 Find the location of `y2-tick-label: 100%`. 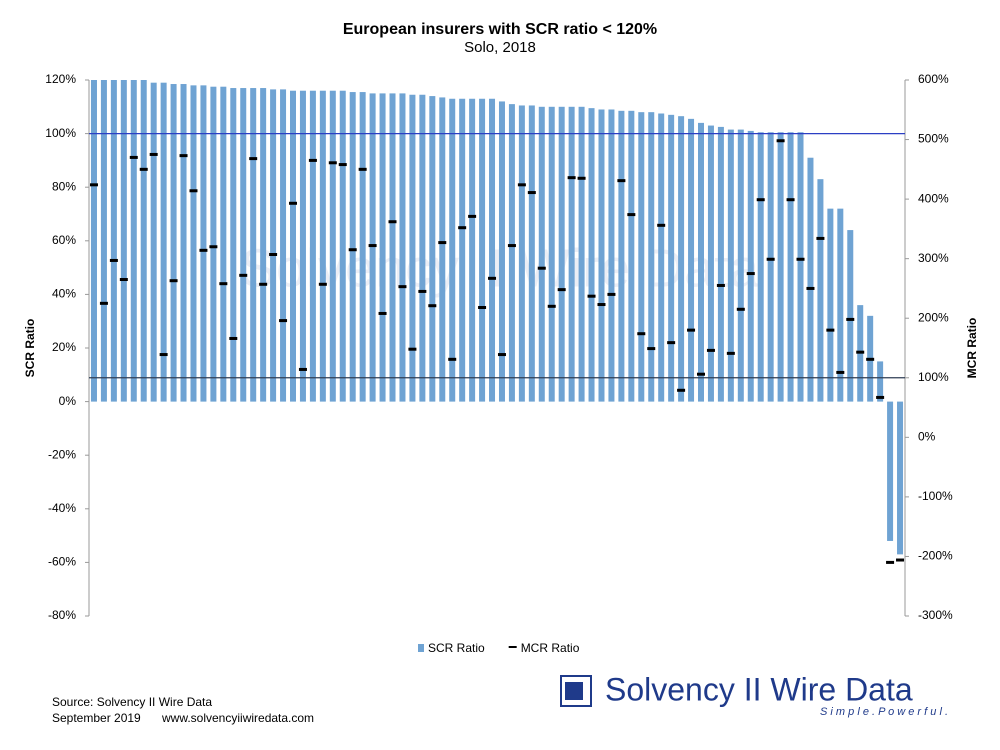

y2-tick-label: 100% is located at coordinates (933, 377).